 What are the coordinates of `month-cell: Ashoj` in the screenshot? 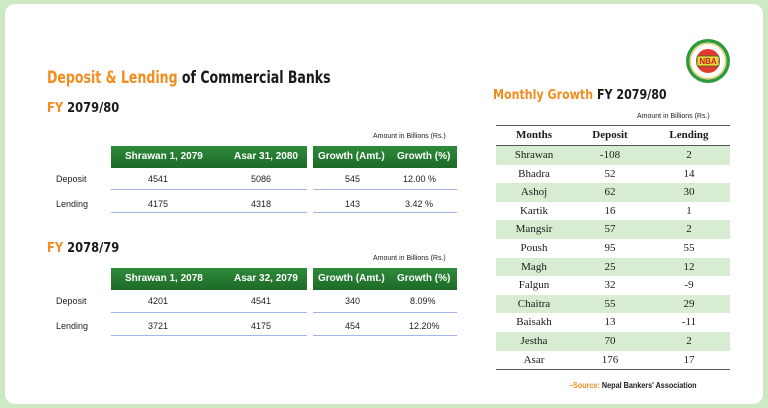 It's located at (534, 192).